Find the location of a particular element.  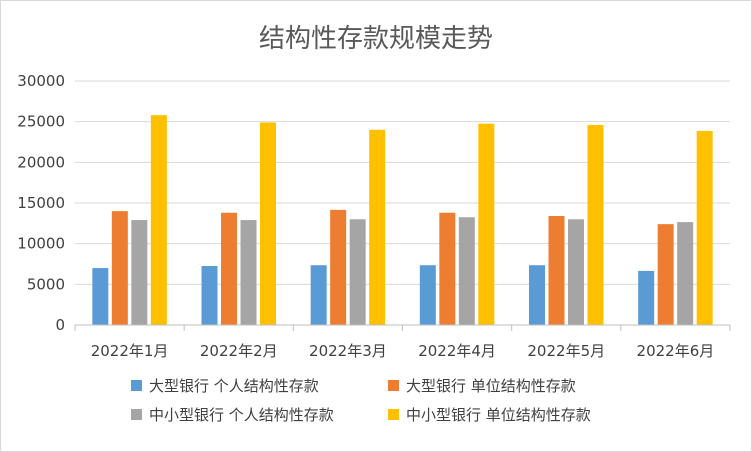

x-tick-label: 2022年6月 is located at coordinates (676, 351).